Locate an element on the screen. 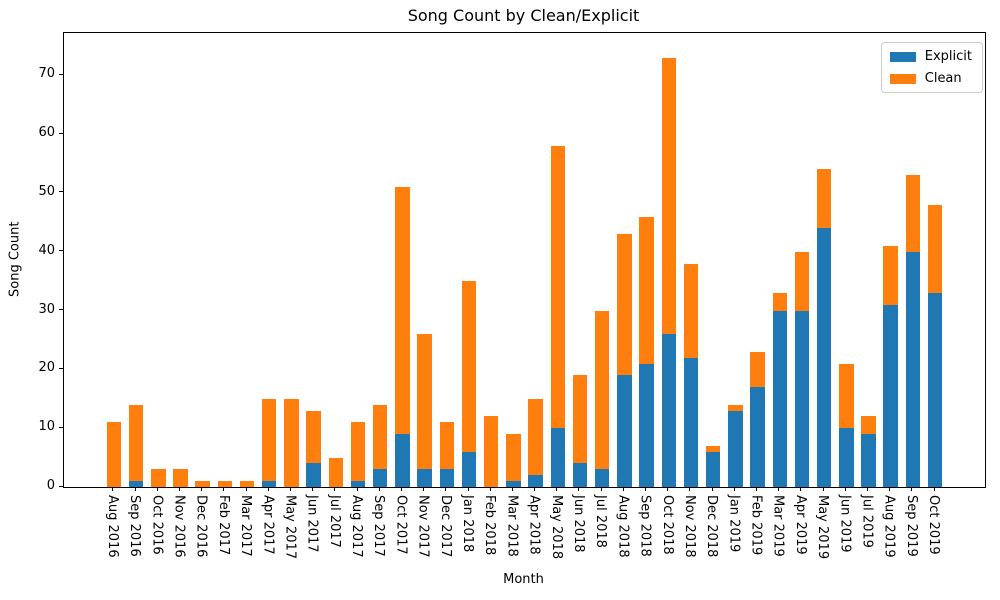  bar-segment-explicit-nov-2017 is located at coordinates (424, 478).